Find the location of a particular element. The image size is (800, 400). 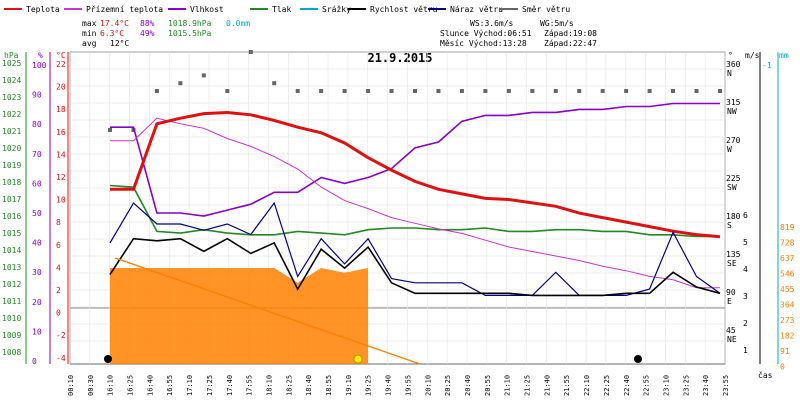

time-tick-label: 16:25 is located at coordinates (131, 385).